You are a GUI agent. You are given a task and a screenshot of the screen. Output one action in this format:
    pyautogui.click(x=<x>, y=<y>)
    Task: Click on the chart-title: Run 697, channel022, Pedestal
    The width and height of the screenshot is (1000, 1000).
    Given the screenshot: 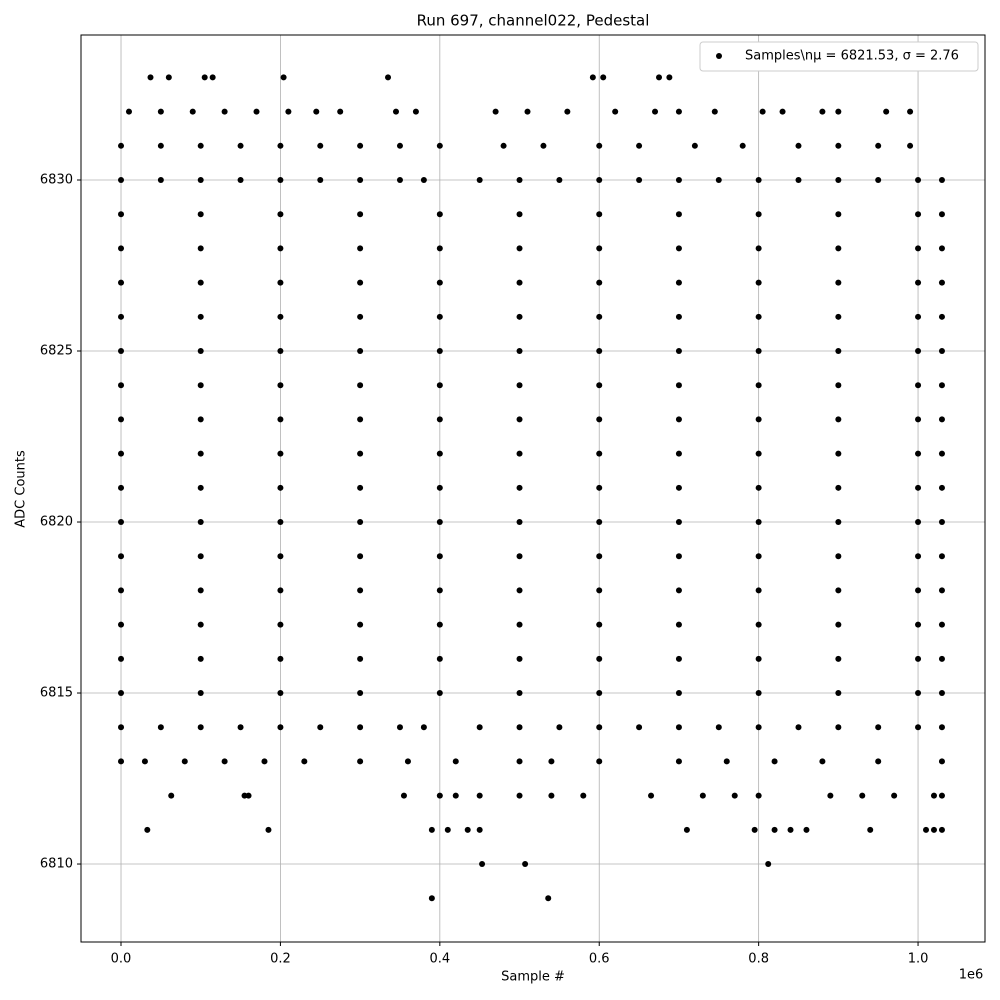 What is the action you would take?
    pyautogui.click(x=533, y=21)
    